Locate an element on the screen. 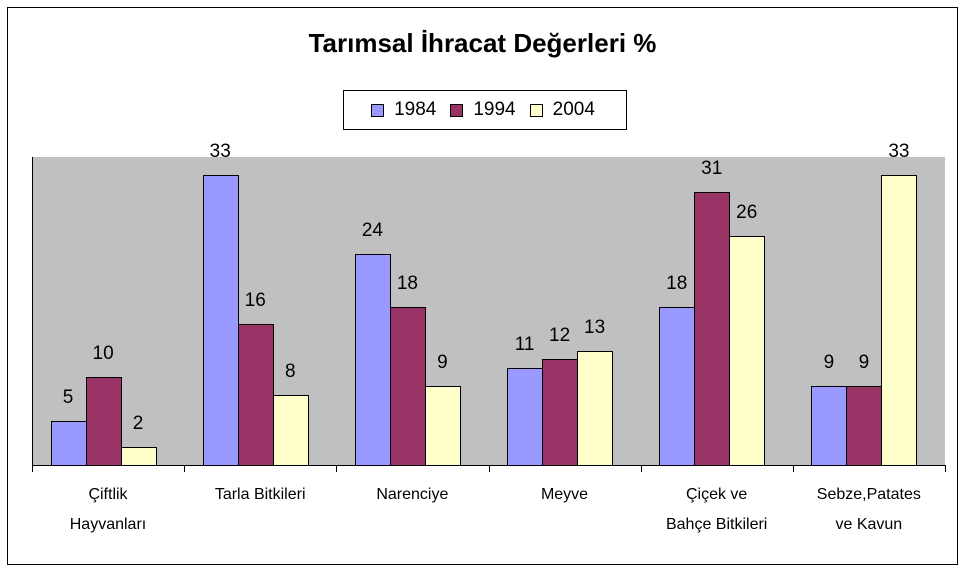 The width and height of the screenshot is (965, 570). legend-label: 1994 is located at coordinates (494, 109).